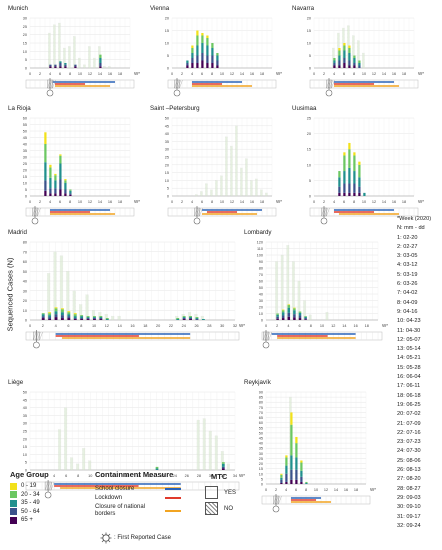  Describe the element at coordinates (242, 325) in the screenshot. I see `x-end-label: W*` at that location.